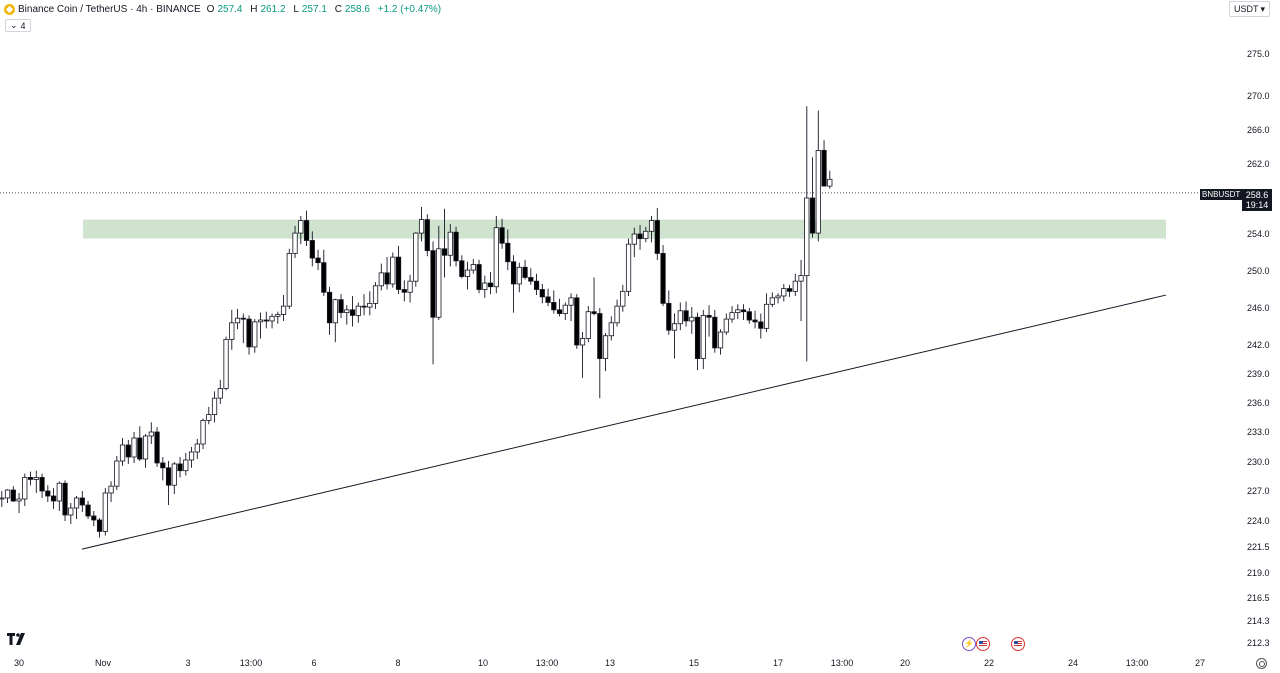 This screenshot has width=1280, height=673. Describe the element at coordinates (1258, 521) in the screenshot. I see `price-tick-label: 224.0` at that location.